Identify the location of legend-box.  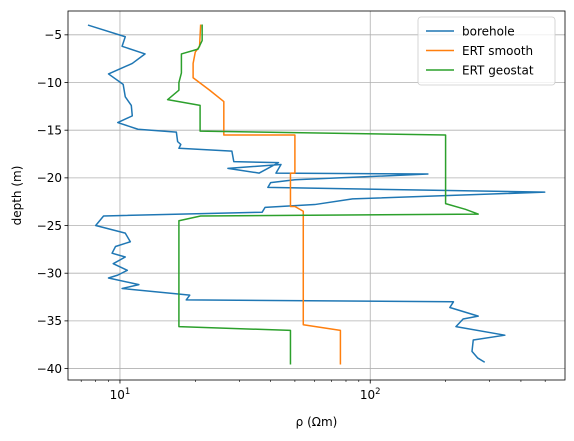
(486, 51).